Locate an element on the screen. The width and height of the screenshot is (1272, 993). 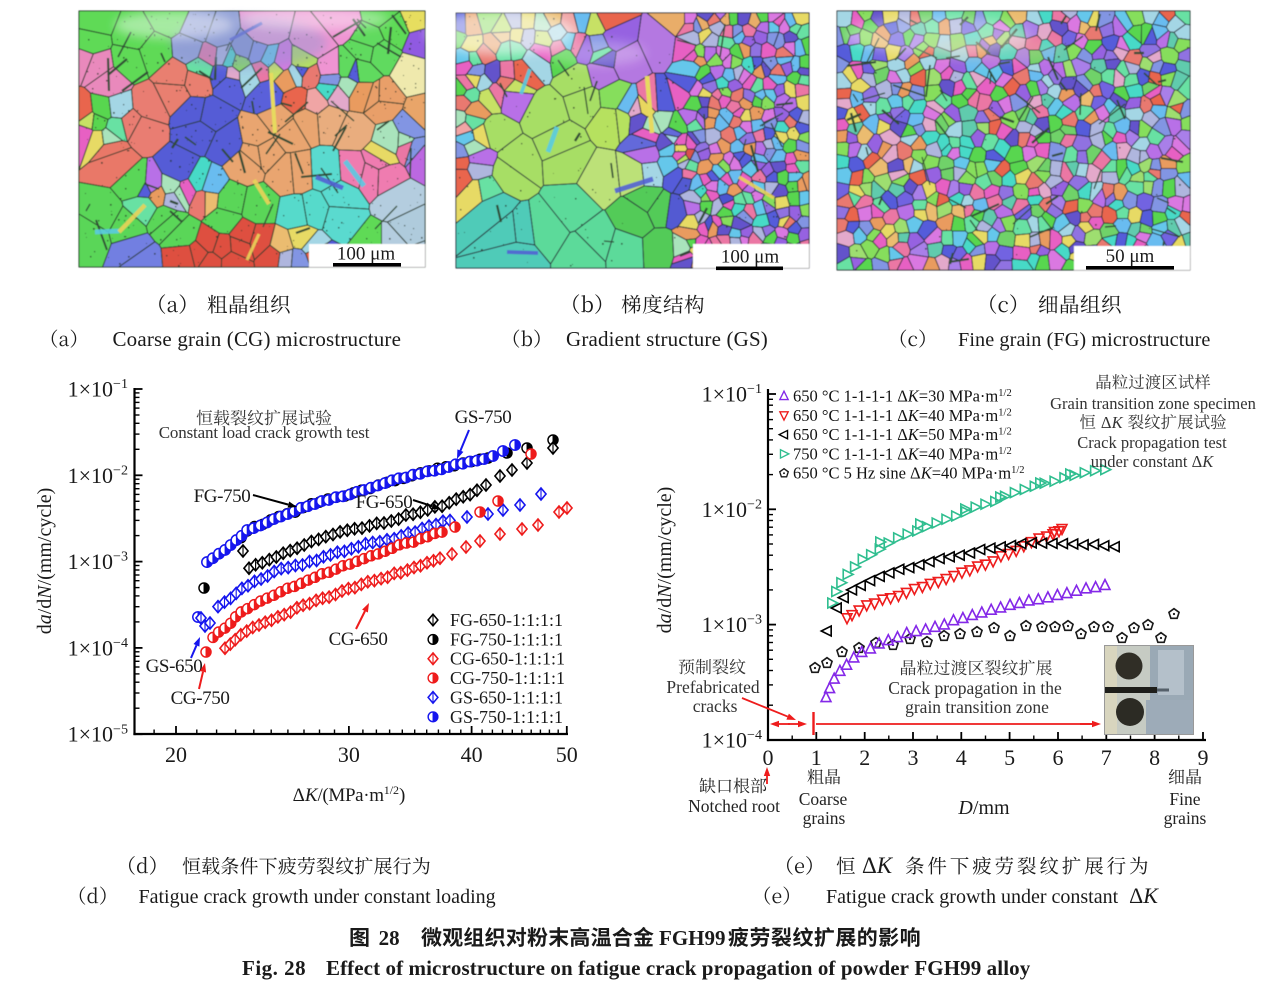
svg-text: Notched root is located at coordinates (734, 806).